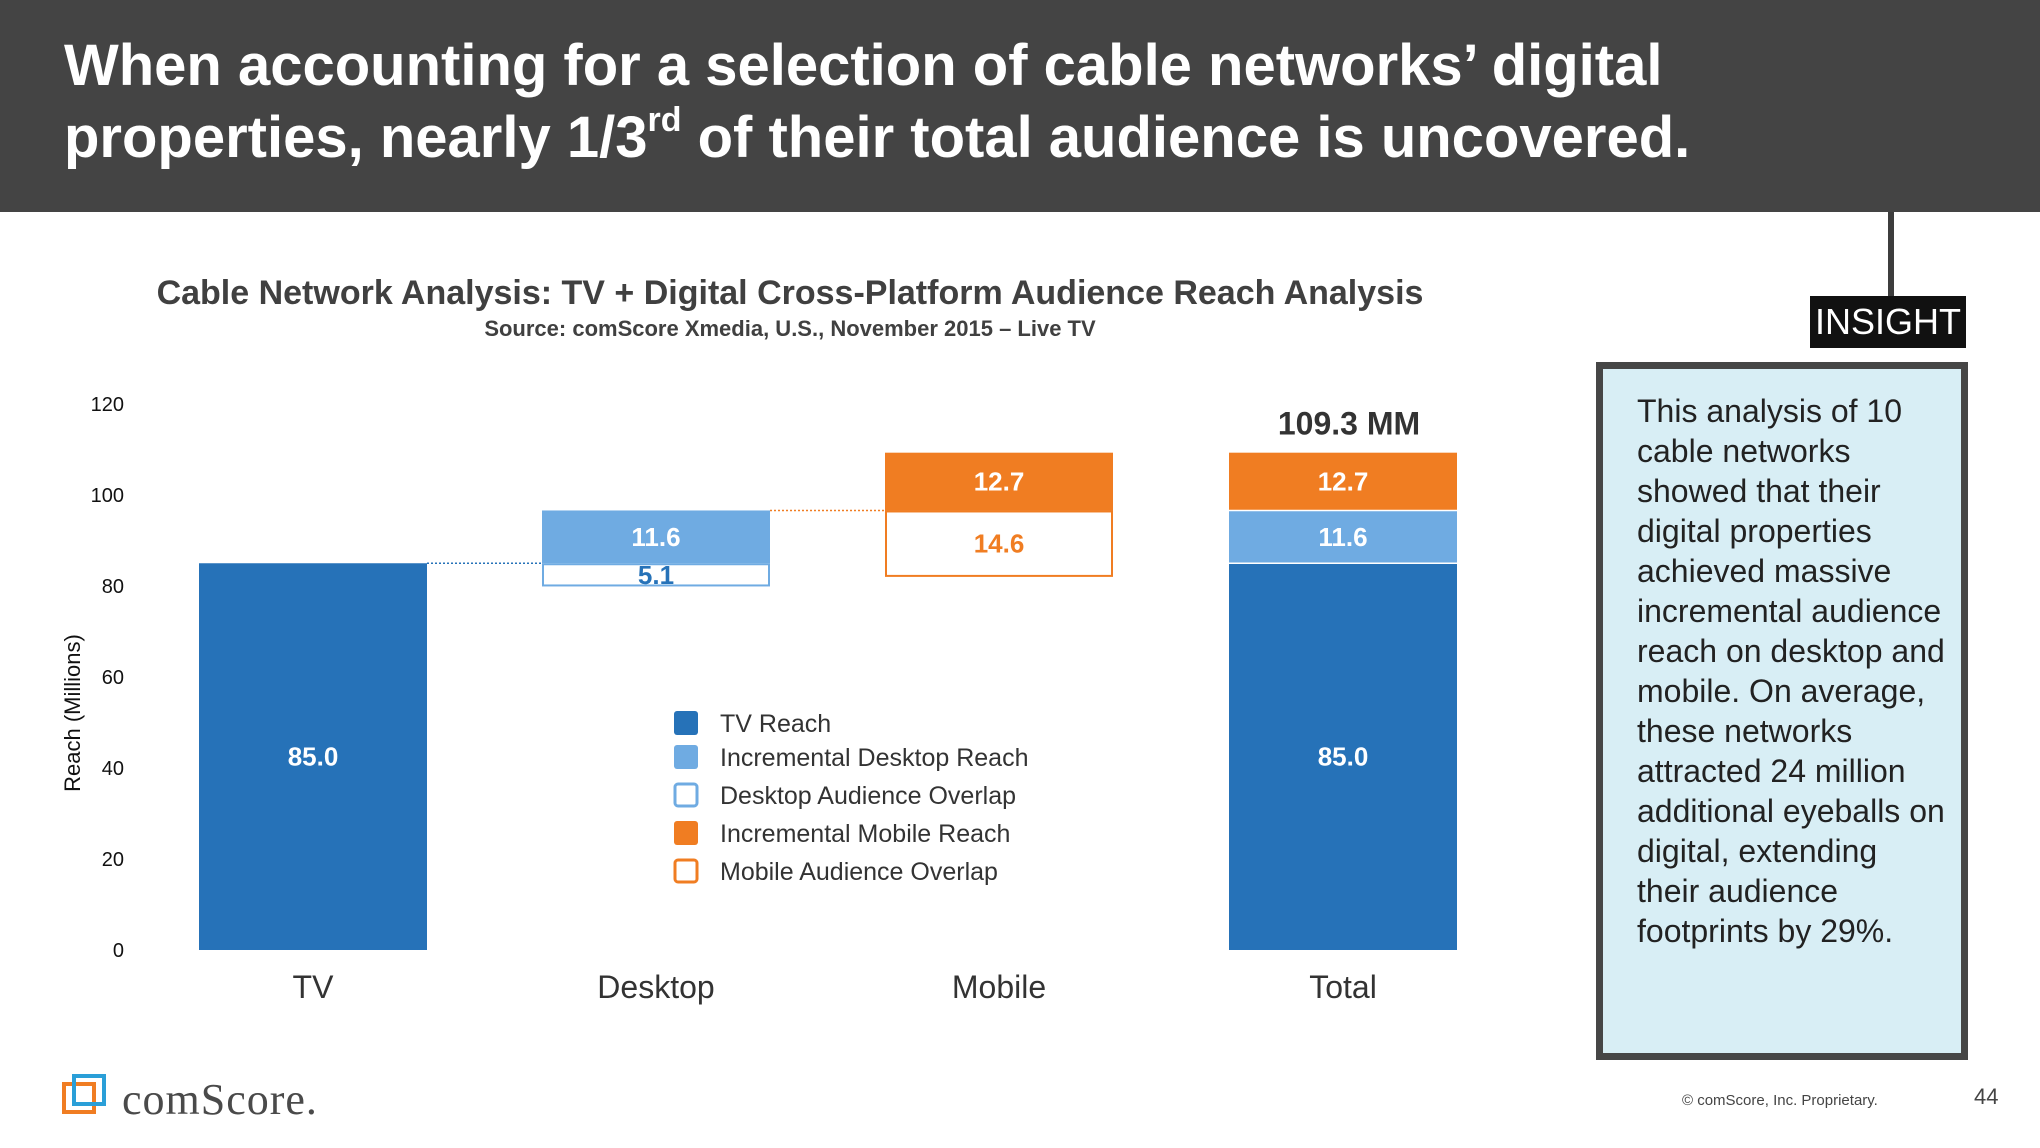 The width and height of the screenshot is (2040, 1148). I want to click on comscore-logo: comScore., so click(212, 1098).